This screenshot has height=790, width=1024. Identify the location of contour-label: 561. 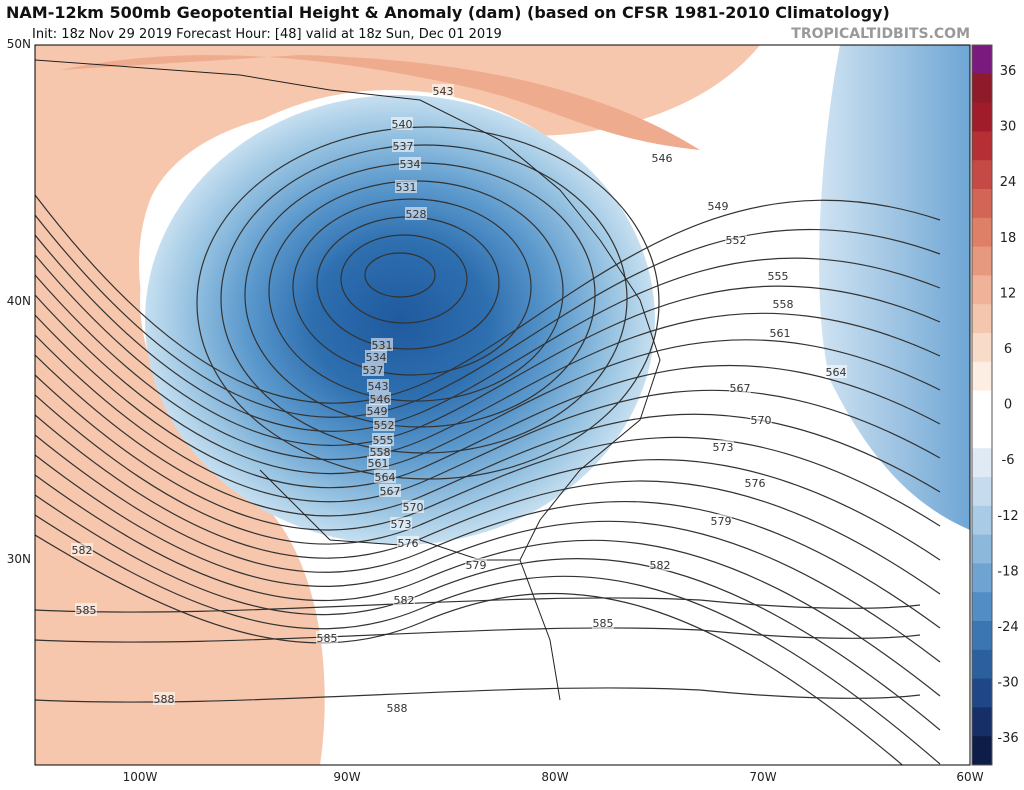
(780, 333).